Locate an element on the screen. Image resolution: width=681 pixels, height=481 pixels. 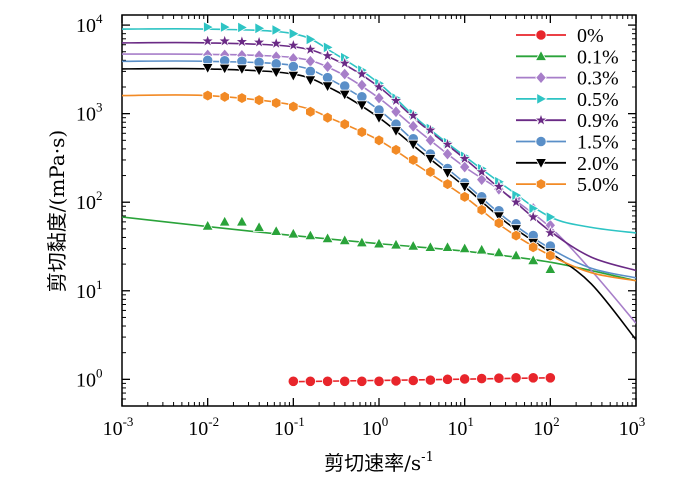
x-tick-label: 10⁰ is located at coordinates (375, 427).